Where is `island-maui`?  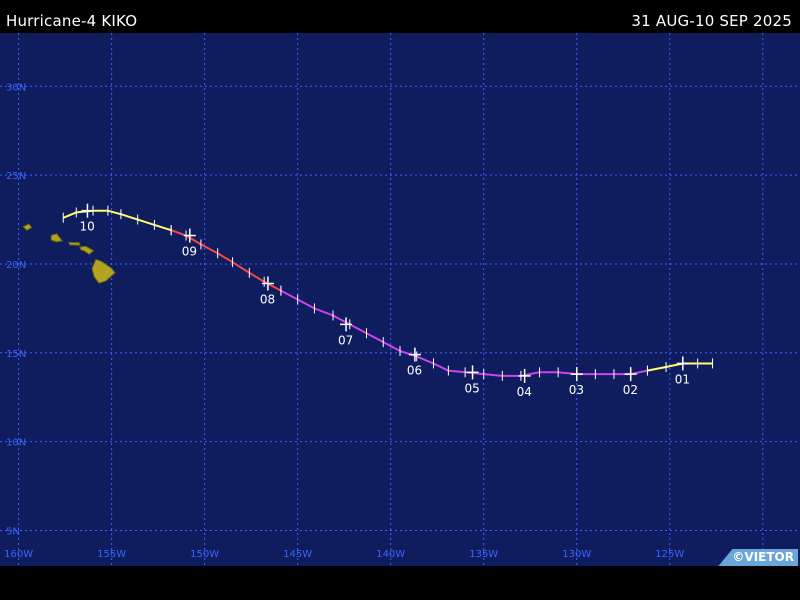 island-maui is located at coordinates (87, 250).